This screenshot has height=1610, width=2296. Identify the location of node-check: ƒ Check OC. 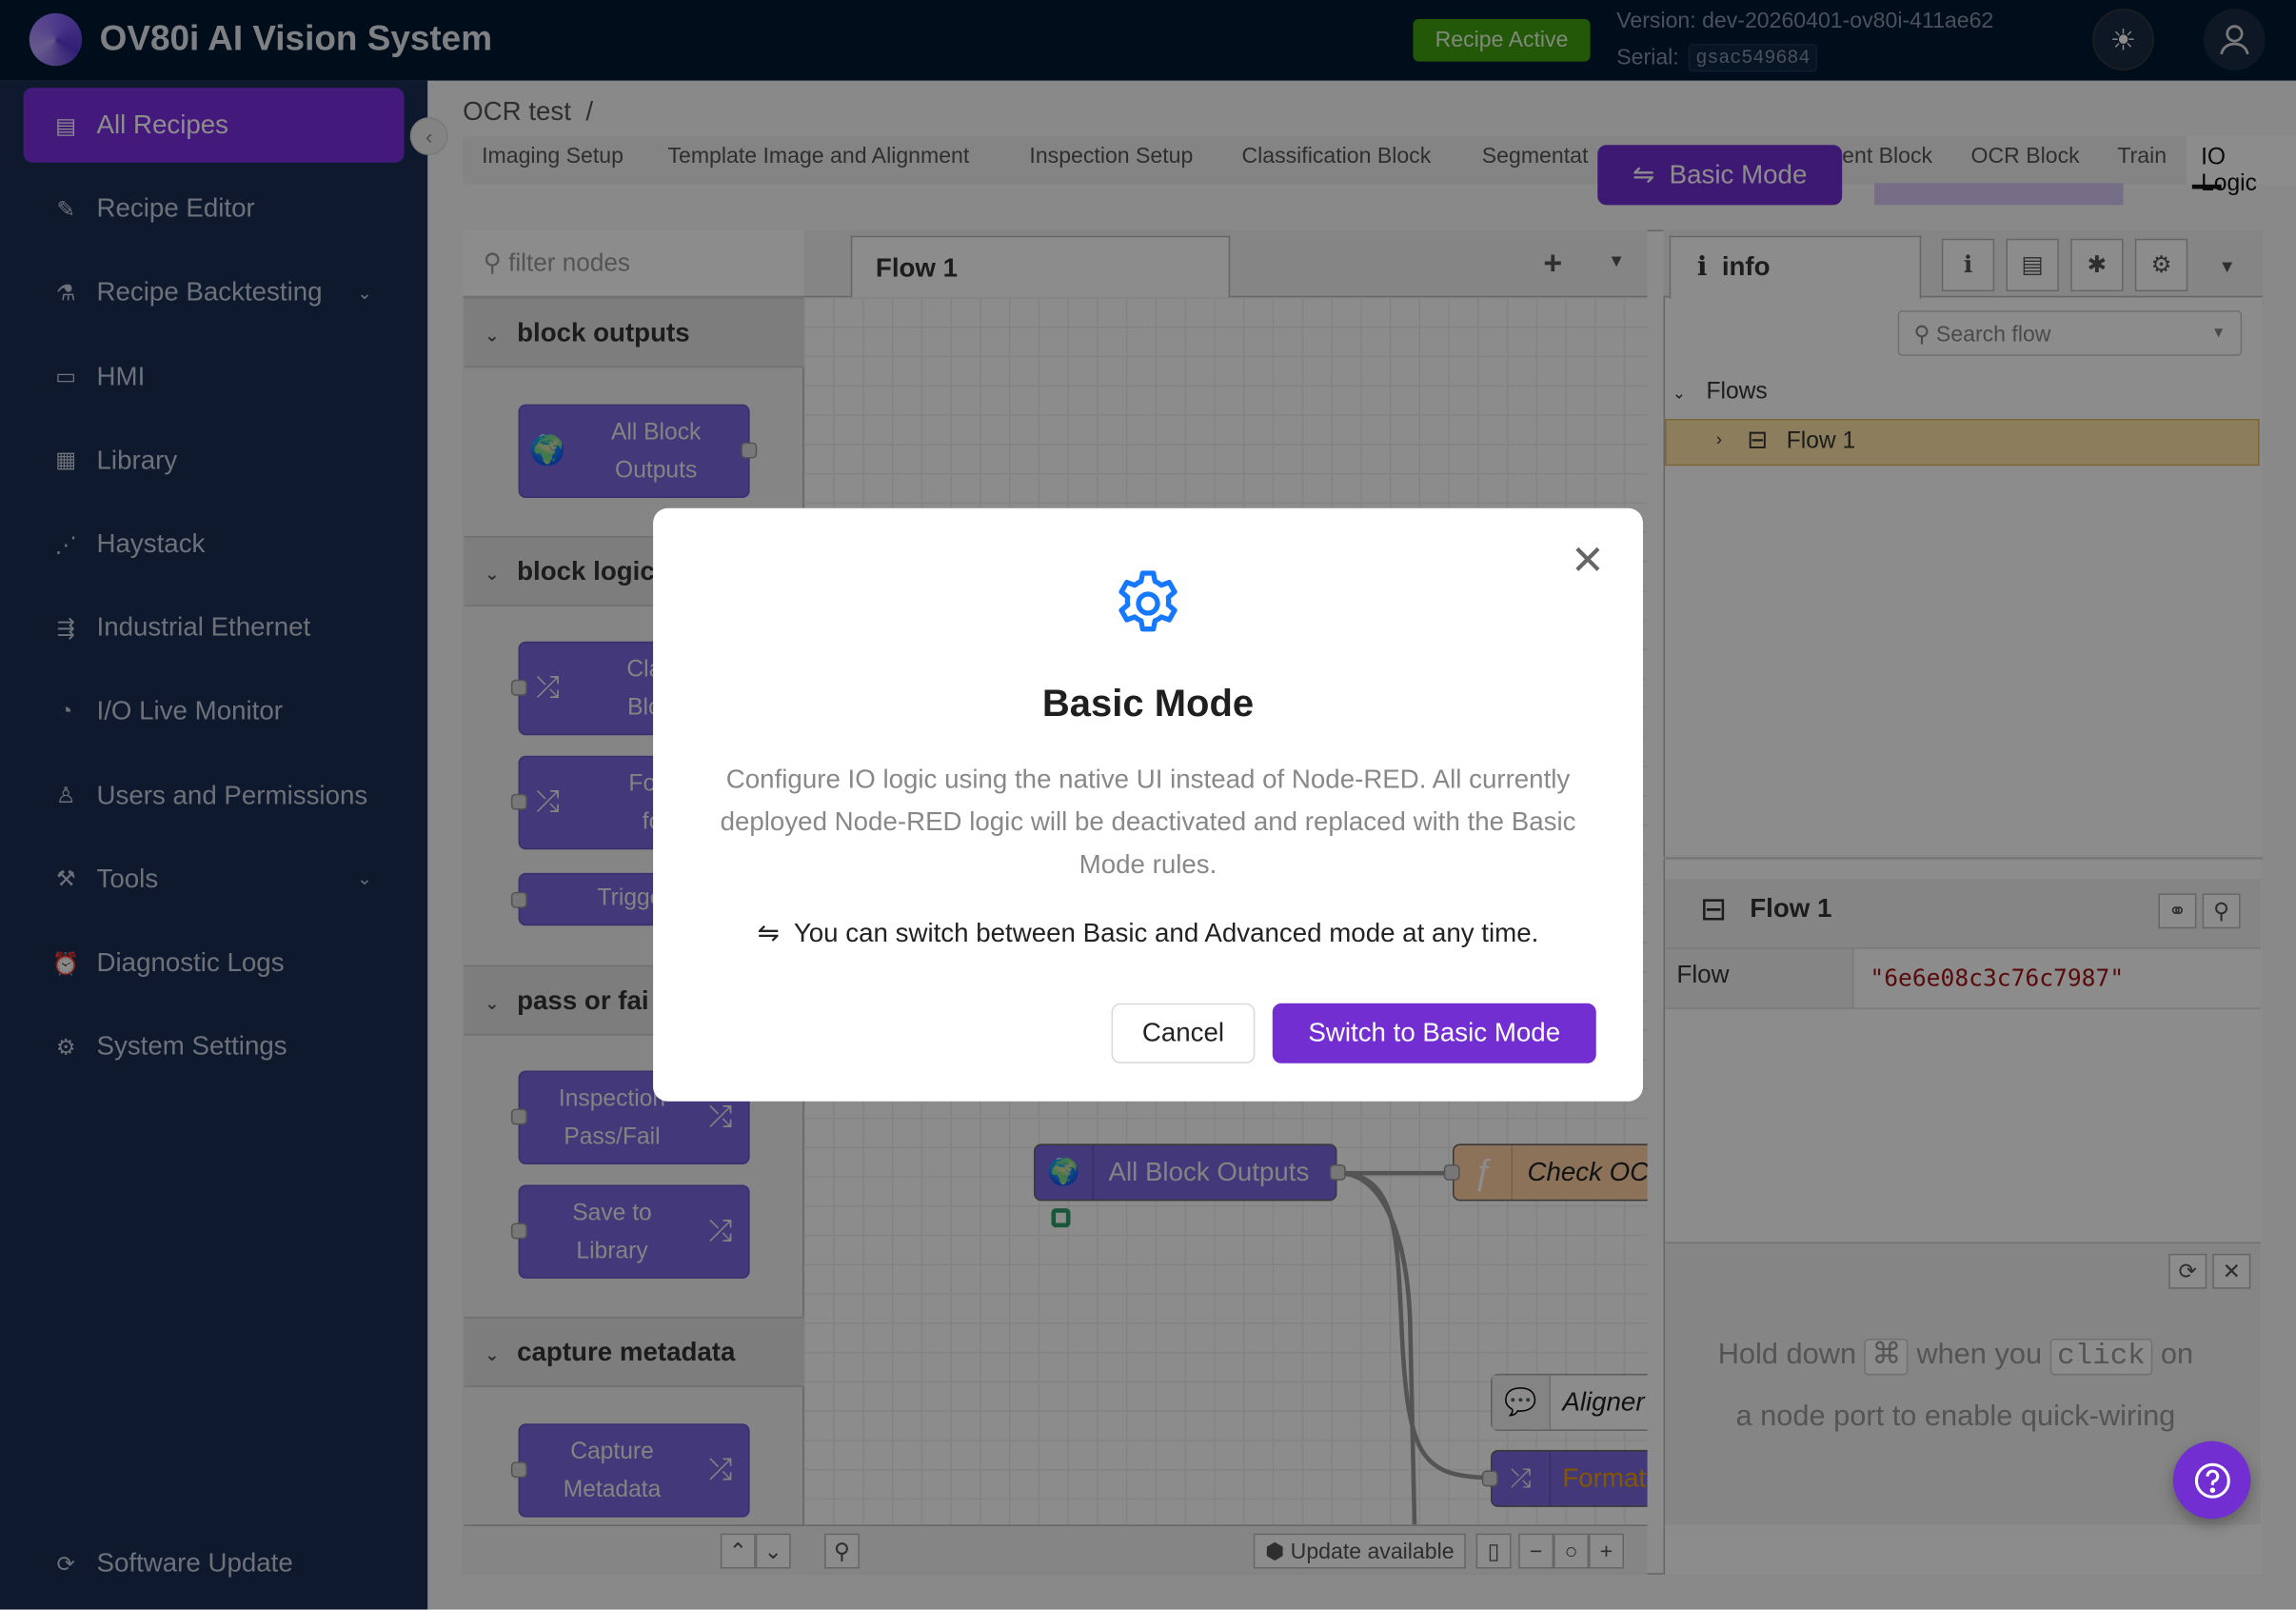
(1550, 1172).